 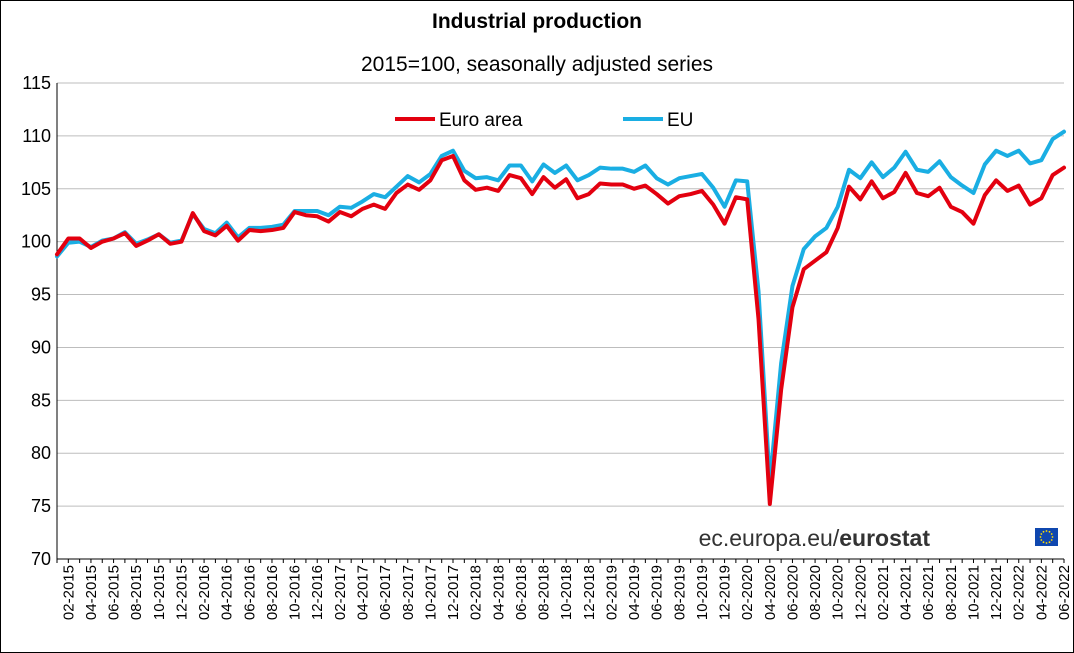 I want to click on x-tick-label: 08-2021, so click(x=951, y=592).